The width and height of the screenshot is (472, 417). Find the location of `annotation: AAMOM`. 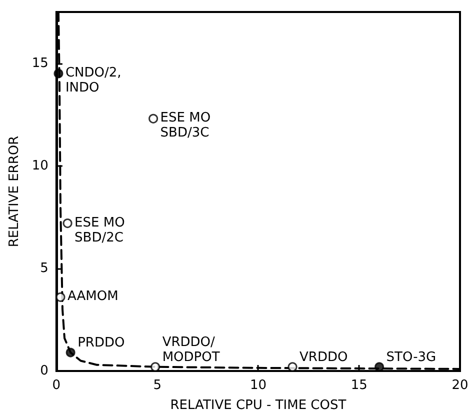

annotation: AAMOM is located at coordinates (92, 296).